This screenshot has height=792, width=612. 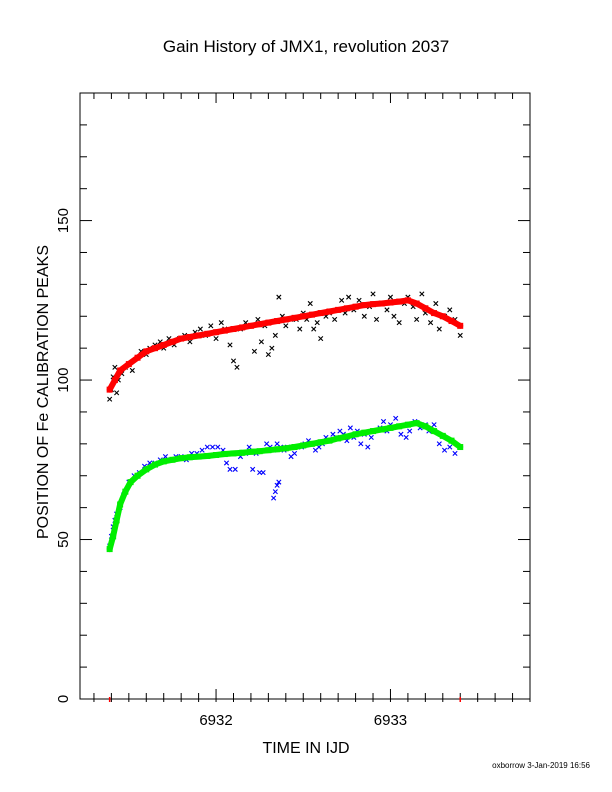 What do you see at coordinates (541, 765) in the screenshot?
I see `credit-stamp: oxborrow 3-Jan-2019 16:56` at bounding box center [541, 765].